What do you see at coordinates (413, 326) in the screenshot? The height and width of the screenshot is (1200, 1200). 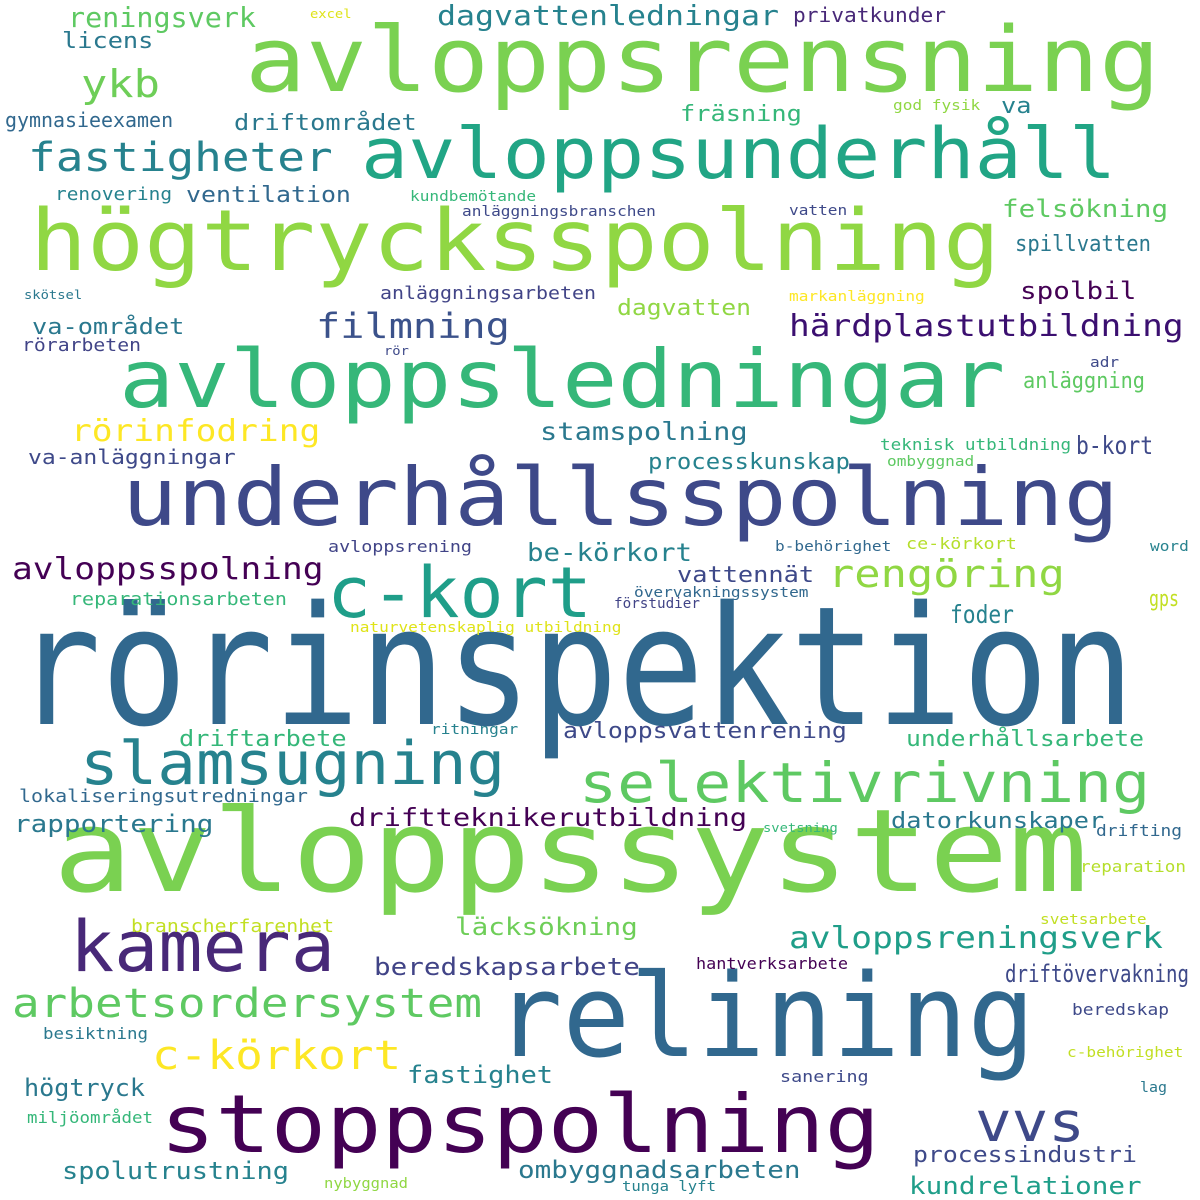 I see `word: filmning` at bounding box center [413, 326].